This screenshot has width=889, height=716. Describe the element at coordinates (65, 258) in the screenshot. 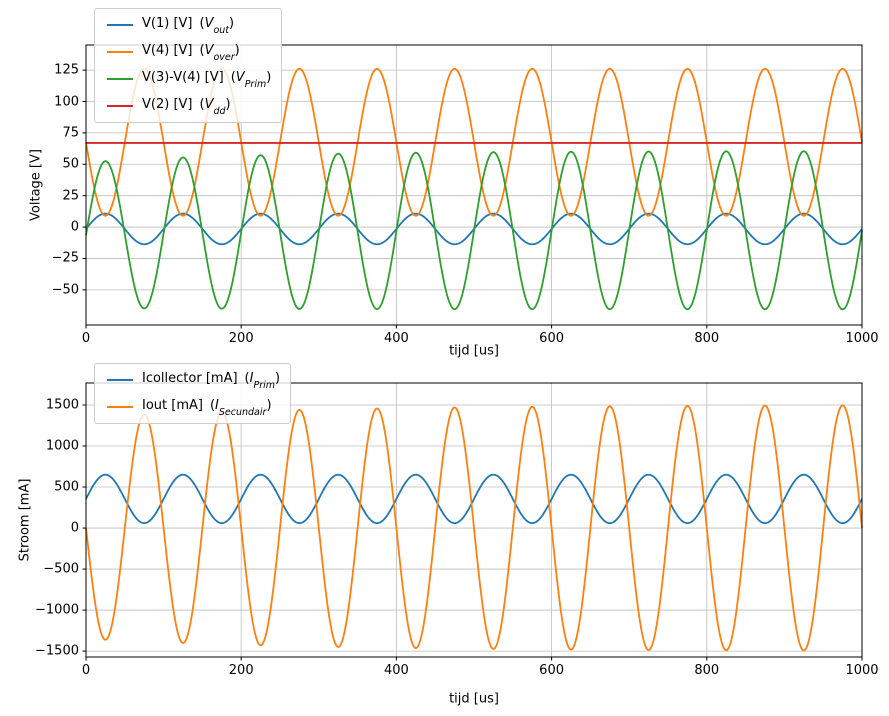

I see `y-tick-label: −25` at that location.